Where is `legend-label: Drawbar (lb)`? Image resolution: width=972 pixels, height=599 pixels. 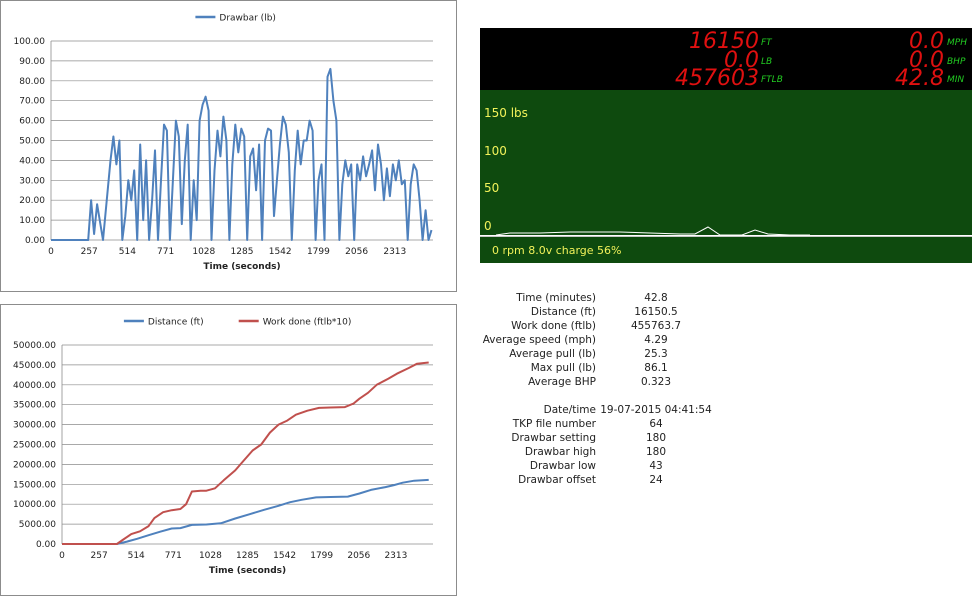 legend-label: Drawbar (lb) is located at coordinates (247, 19).